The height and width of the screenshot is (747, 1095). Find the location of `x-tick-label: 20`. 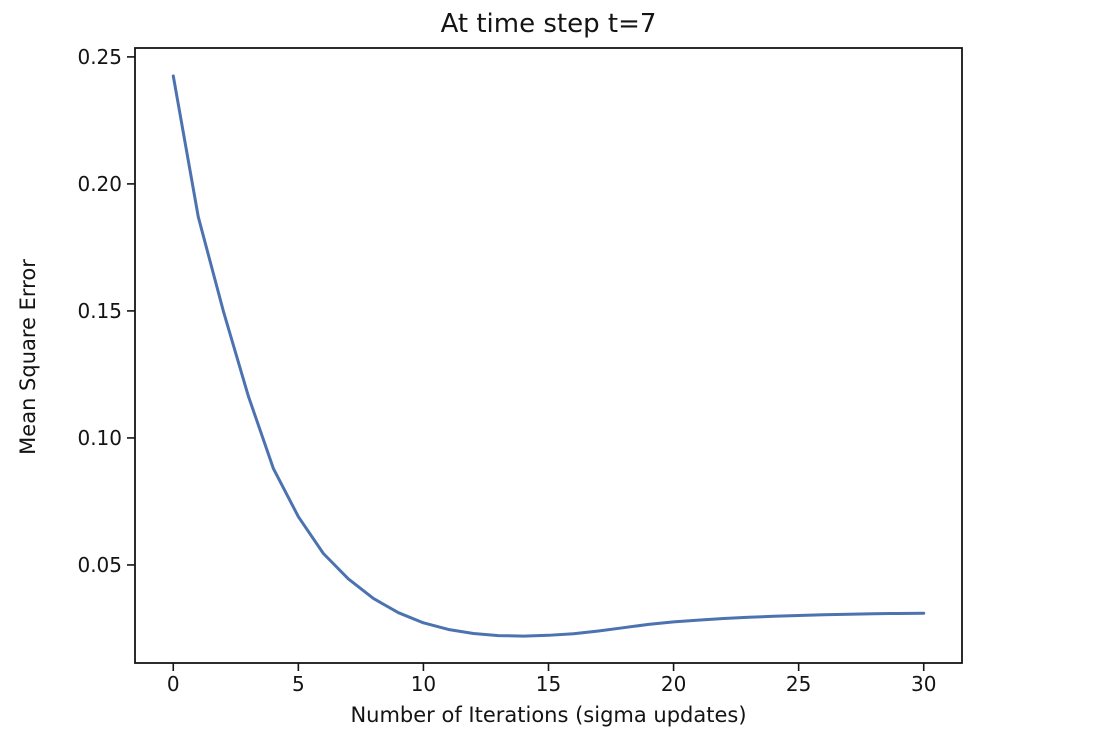

x-tick-label: 20 is located at coordinates (673, 684).